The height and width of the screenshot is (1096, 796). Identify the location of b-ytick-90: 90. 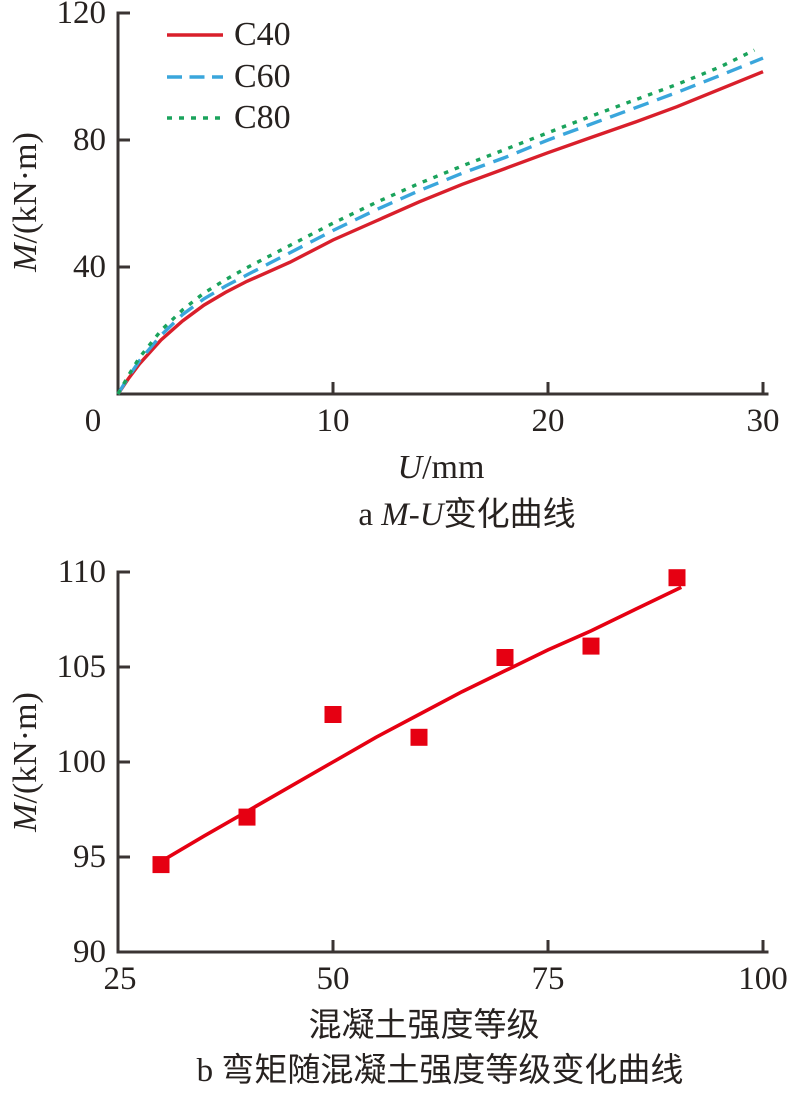
(89, 952).